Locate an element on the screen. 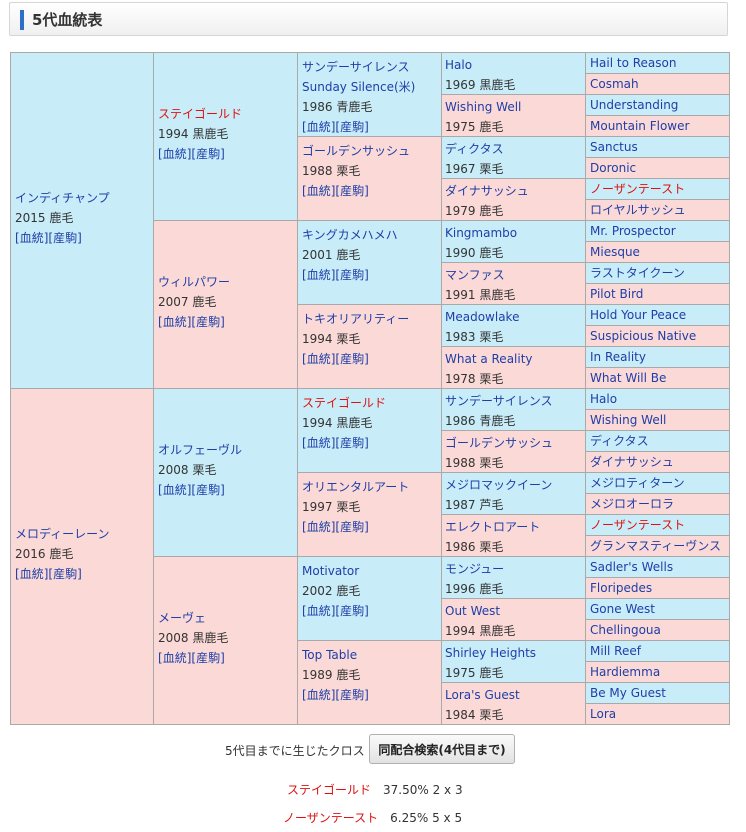 The height and width of the screenshot is (832, 746). horse-name-link: メロディーレーン is located at coordinates (62, 534).